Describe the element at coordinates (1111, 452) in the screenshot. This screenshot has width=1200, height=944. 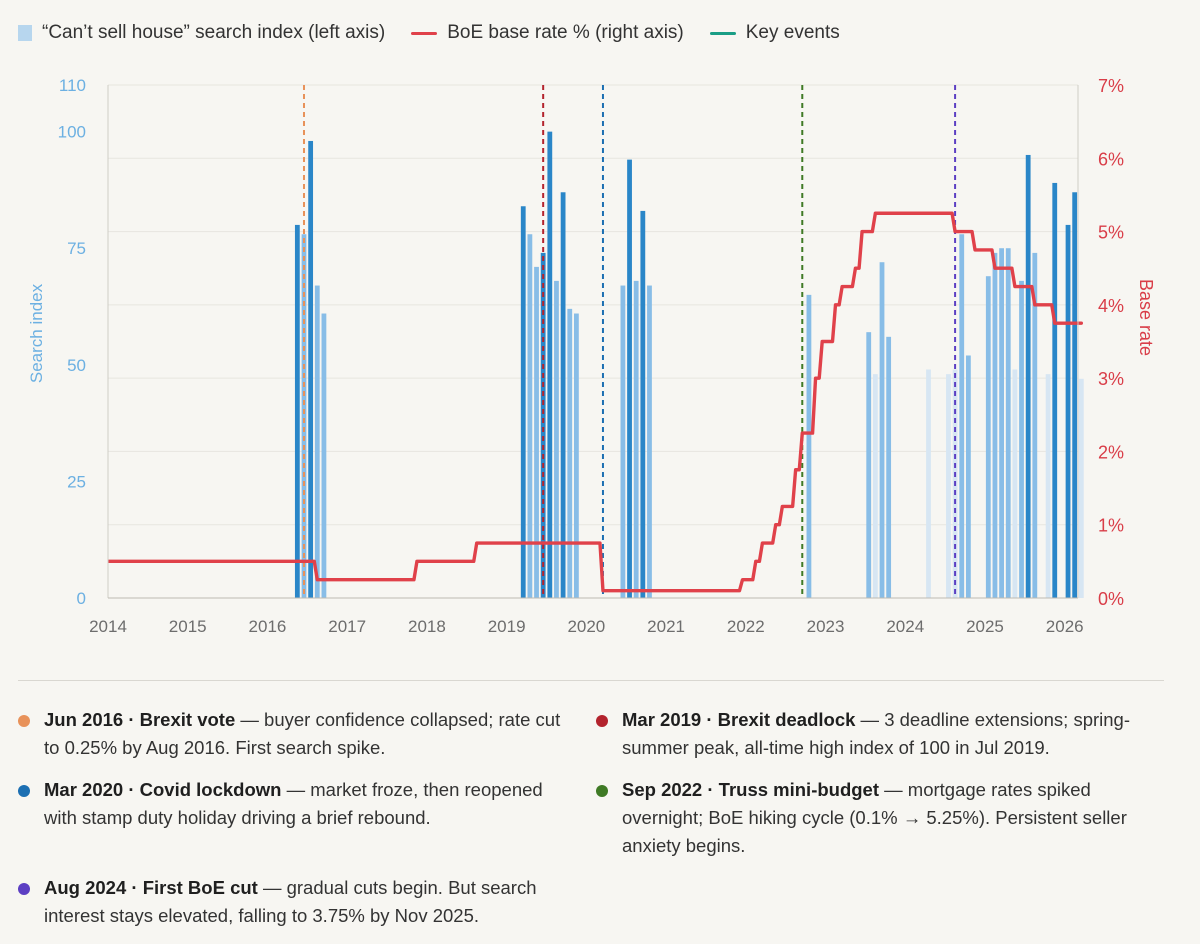
I see `right-tick-label: 2%` at that location.